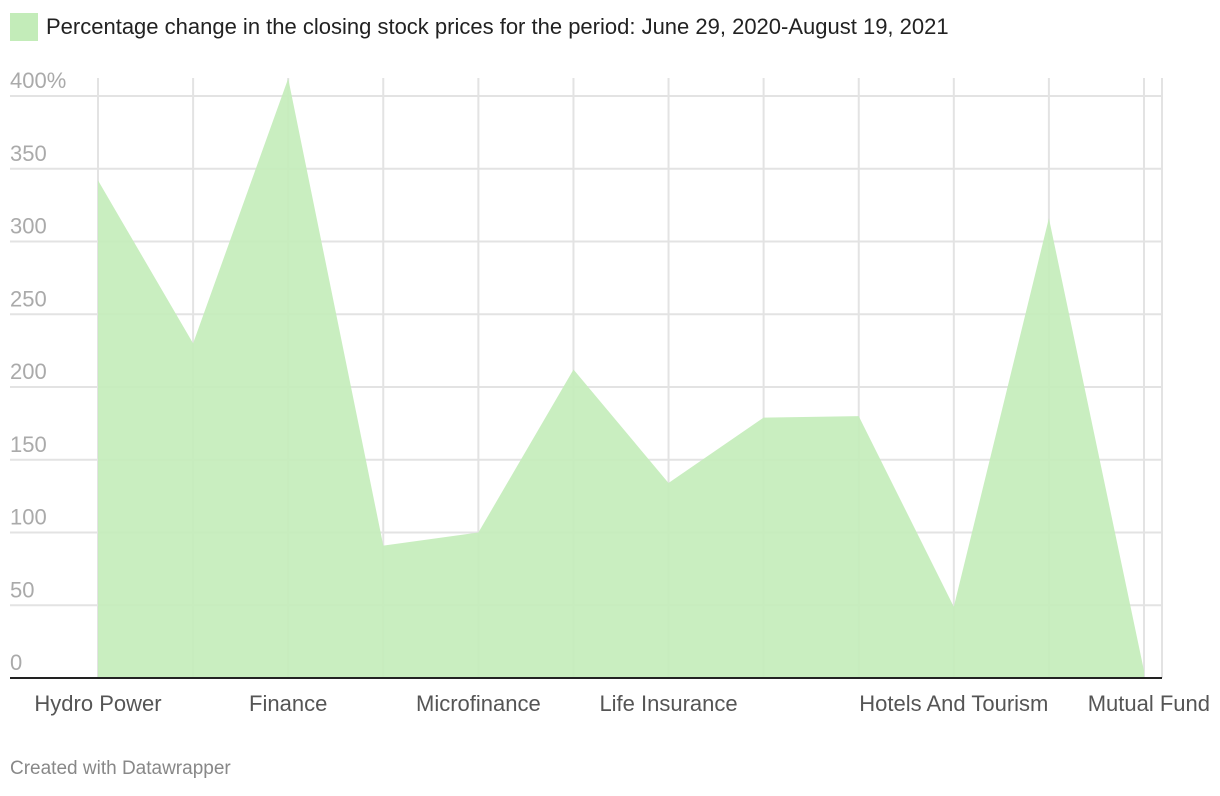 The width and height of the screenshot is (1220, 796). What do you see at coordinates (16, 662) in the screenshot?
I see `y-tick-label: 0` at bounding box center [16, 662].